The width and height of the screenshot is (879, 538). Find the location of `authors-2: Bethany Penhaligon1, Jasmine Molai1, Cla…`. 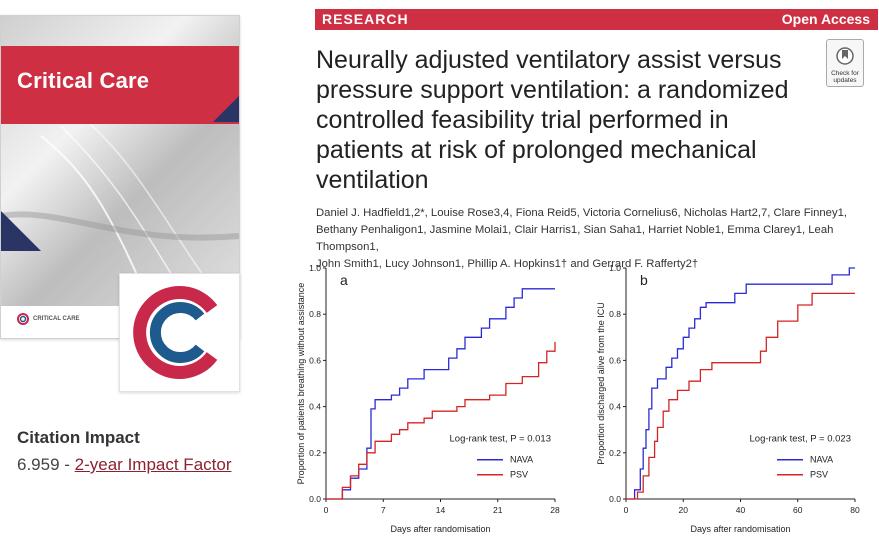

authors-2: Bethany Penhaligon1, Jasmine Molai1, Cla… is located at coordinates (575, 238).